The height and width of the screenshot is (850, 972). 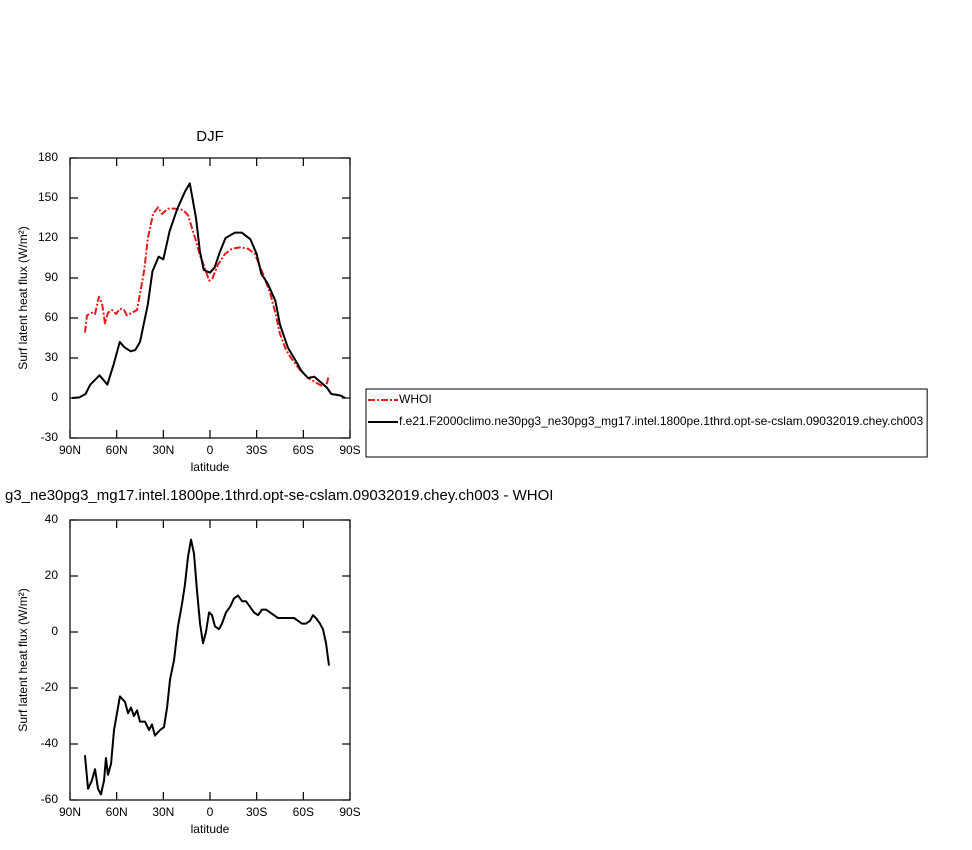 I want to click on y-tick-label: -20, so click(x=50, y=687).